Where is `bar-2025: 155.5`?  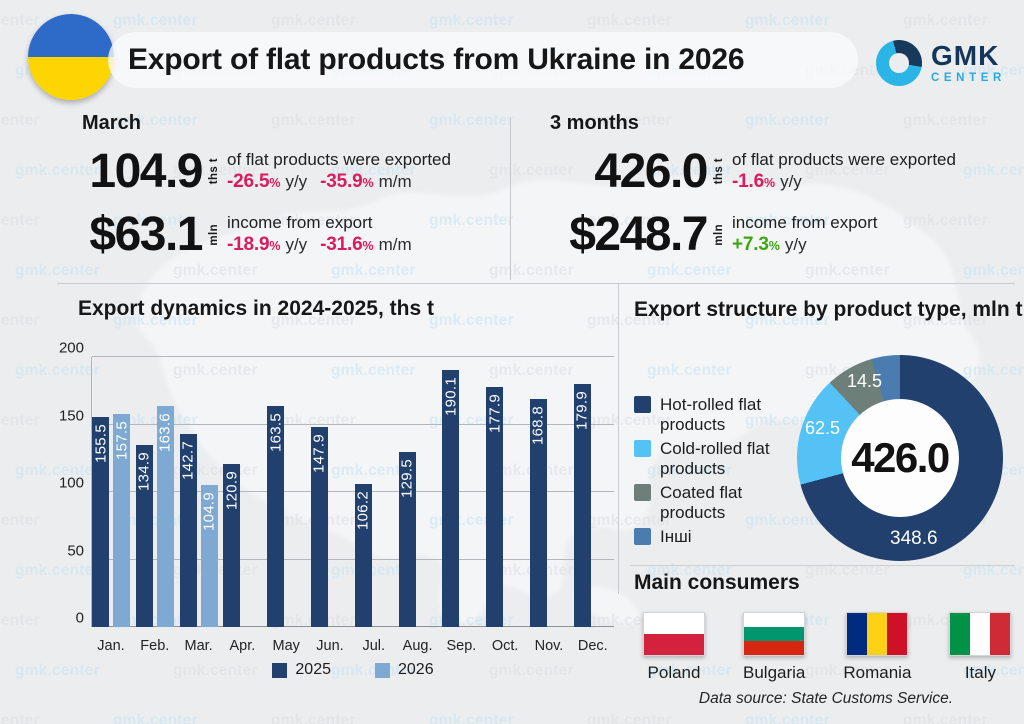 bar-2025: 155.5 is located at coordinates (100, 522).